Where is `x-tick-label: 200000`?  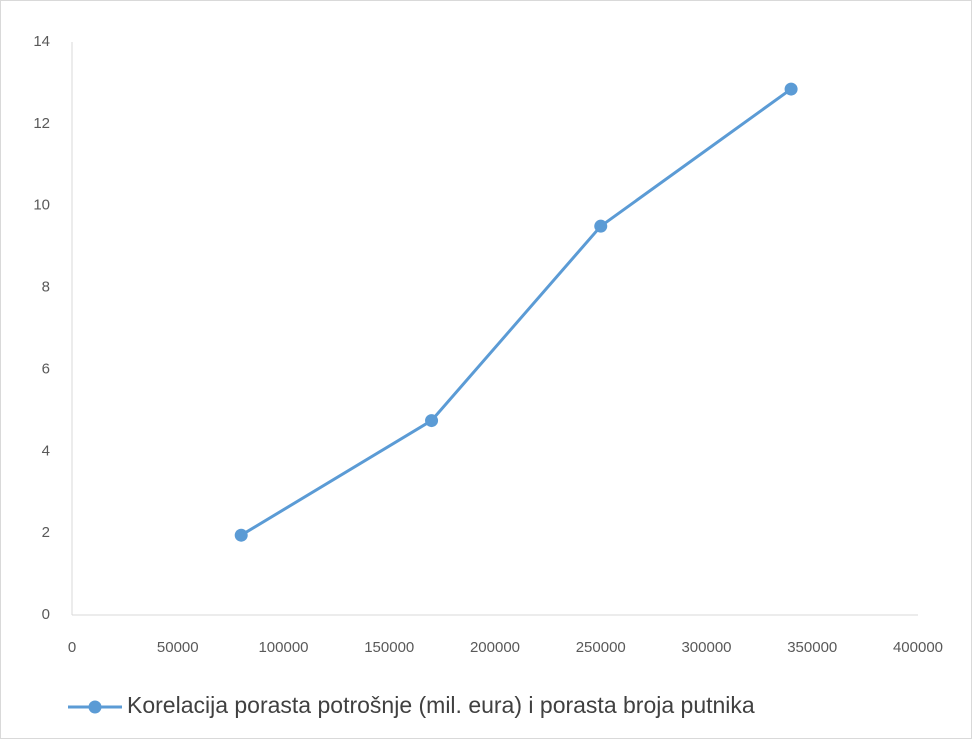
x-tick-label: 200000 is located at coordinates (495, 647).